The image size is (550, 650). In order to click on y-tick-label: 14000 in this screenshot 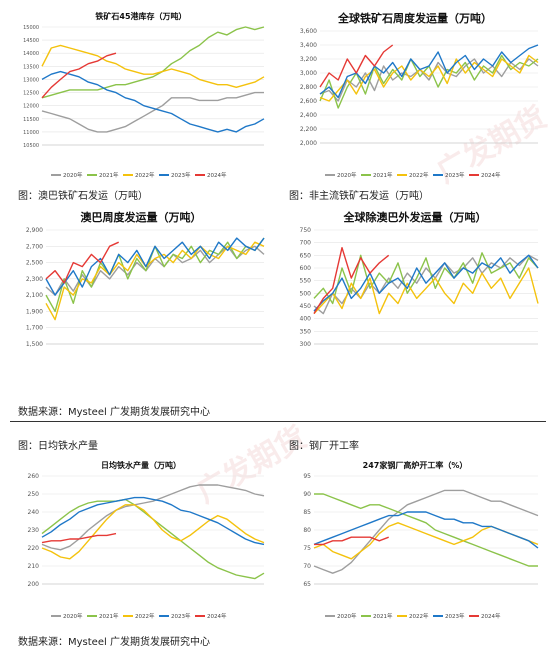, I will do `click(31, 54)`.